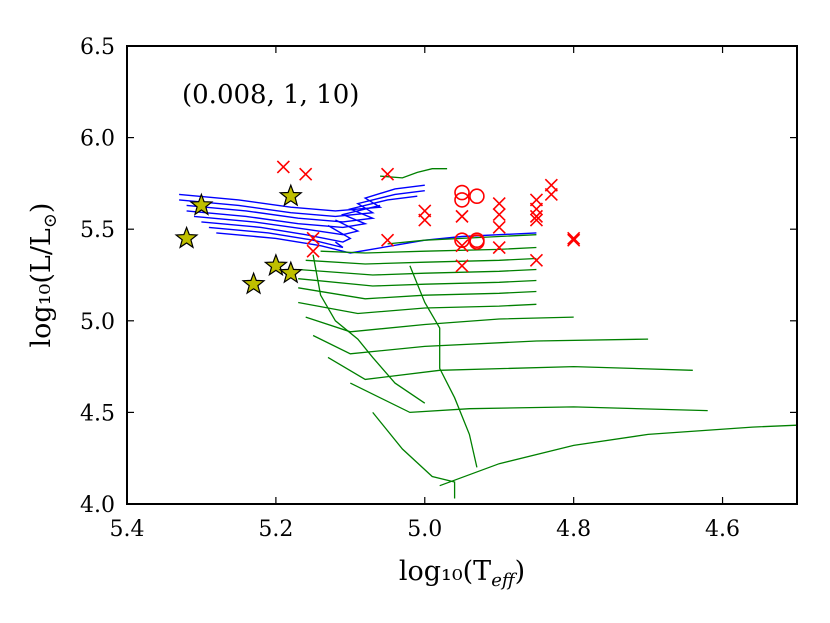  I want to click on y-axis-label: log₁₀(L/L⊙), so click(43, 275).